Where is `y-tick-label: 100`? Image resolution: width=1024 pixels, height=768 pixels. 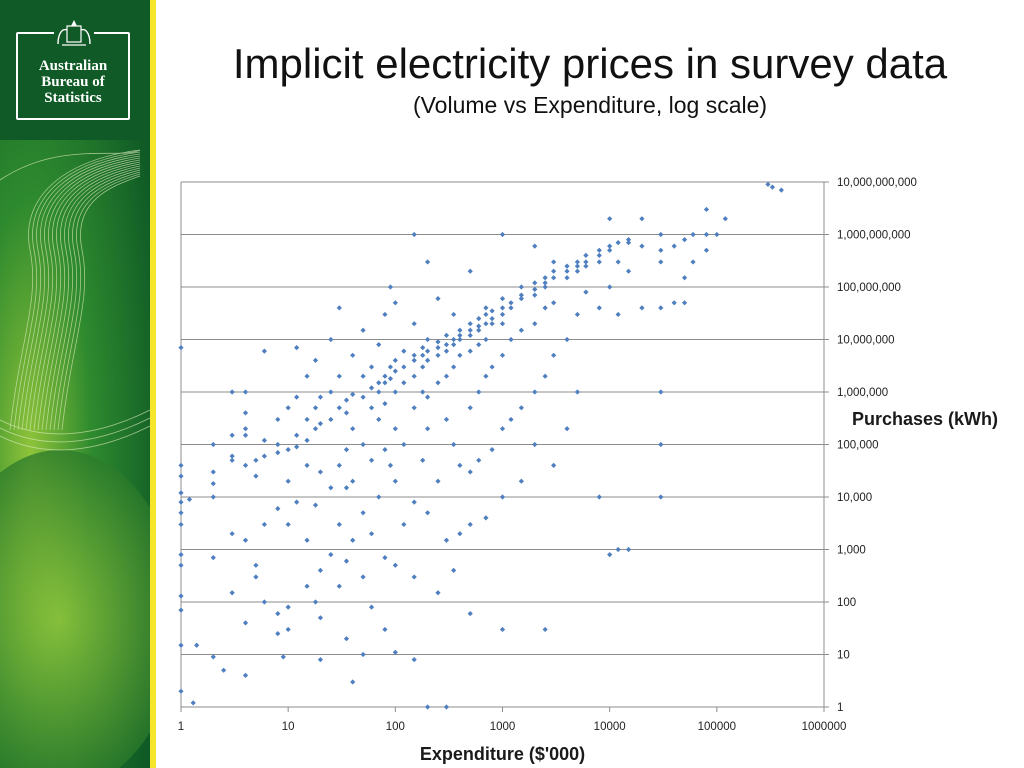
y-tick-label: 100 is located at coordinates (846, 603).